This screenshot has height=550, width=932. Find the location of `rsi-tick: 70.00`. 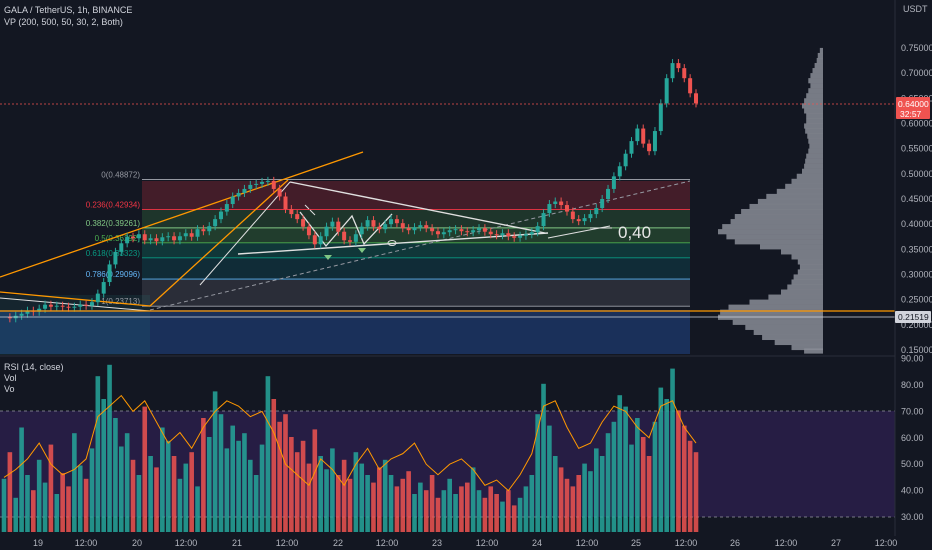

rsi-tick: 70.00 is located at coordinates (912, 411).